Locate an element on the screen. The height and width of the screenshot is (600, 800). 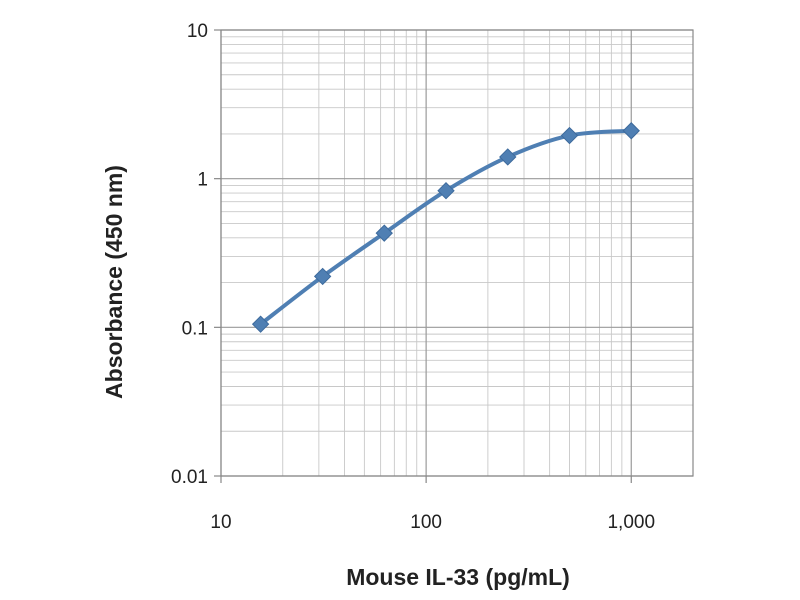
y-tick-label: 1 is located at coordinates (202, 180).